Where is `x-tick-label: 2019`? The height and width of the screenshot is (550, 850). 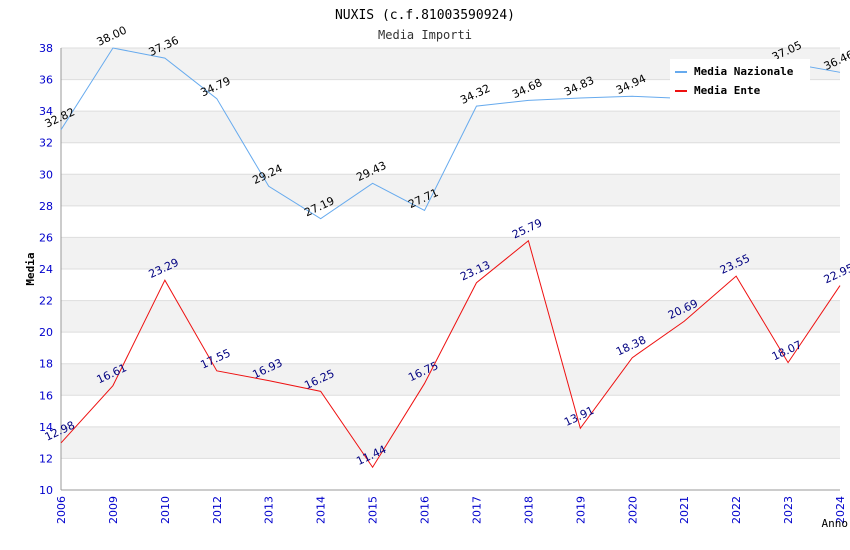 x-tick-label: 2019 is located at coordinates (580, 510).